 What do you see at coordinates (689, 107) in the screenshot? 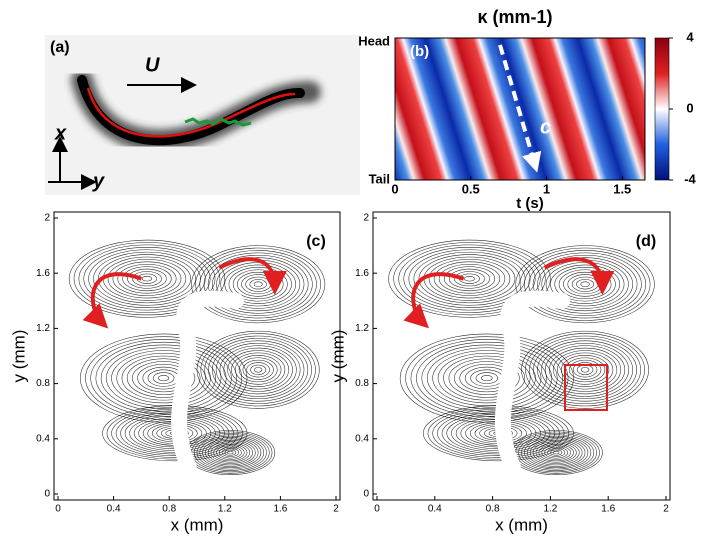
I see `colorbar-tick-label: 0` at bounding box center [689, 107].